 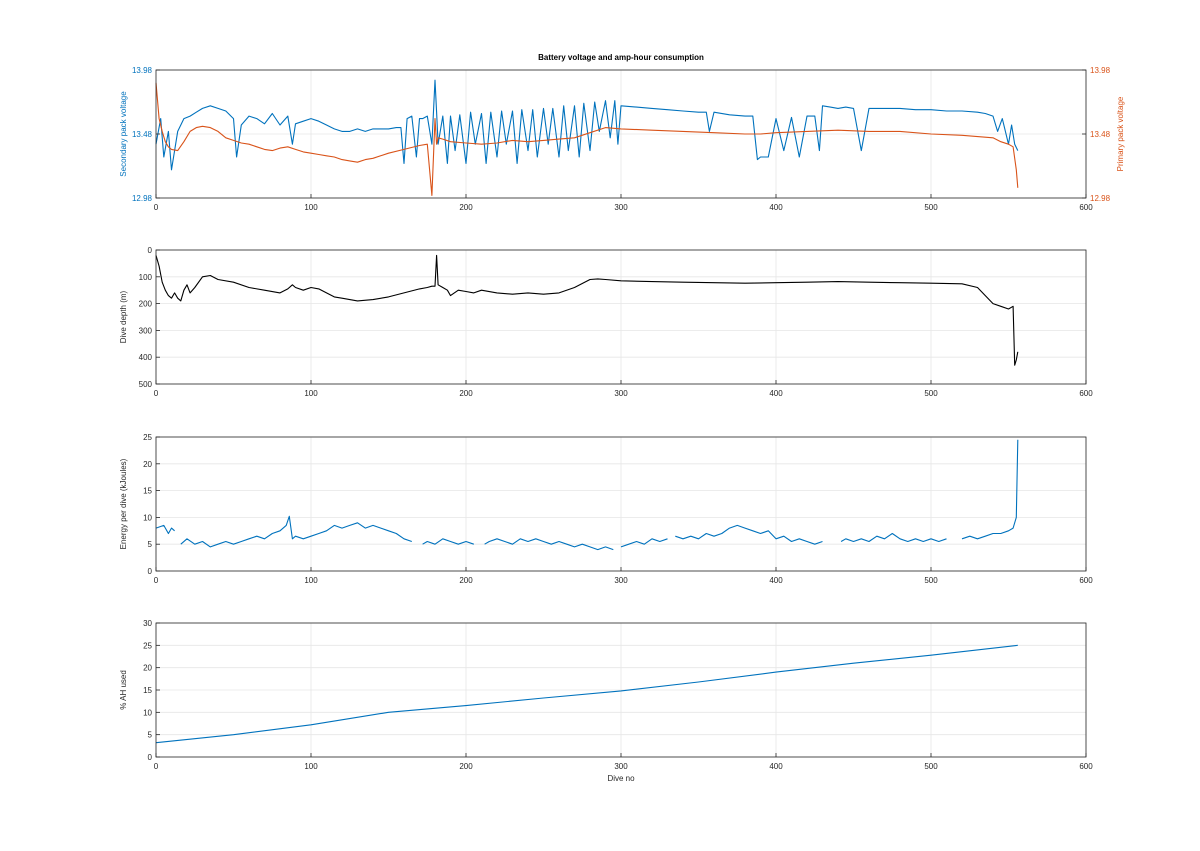 I want to click on y2-tick-label: 13.98, so click(x=1100, y=70).